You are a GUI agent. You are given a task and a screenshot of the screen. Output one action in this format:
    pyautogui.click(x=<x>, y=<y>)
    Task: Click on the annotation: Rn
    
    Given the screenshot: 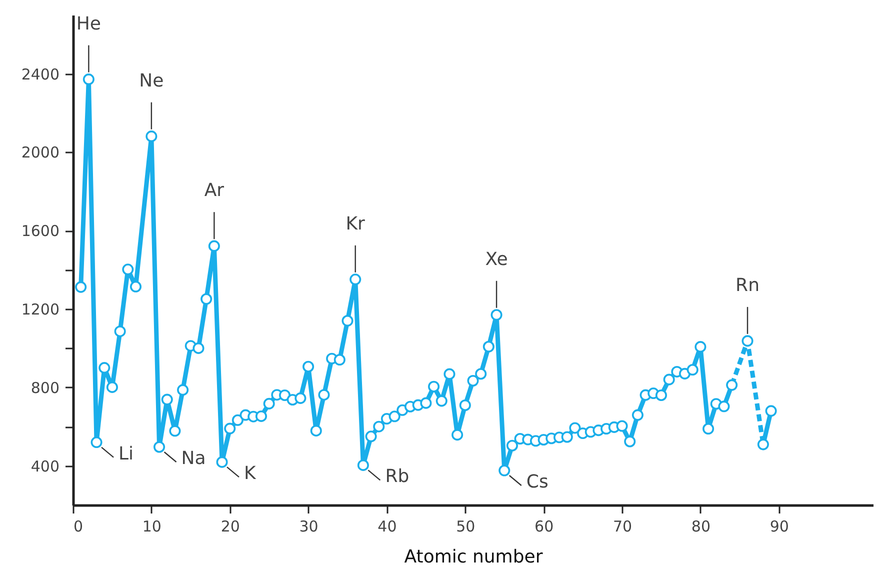 What is the action you would take?
    pyautogui.click(x=748, y=285)
    